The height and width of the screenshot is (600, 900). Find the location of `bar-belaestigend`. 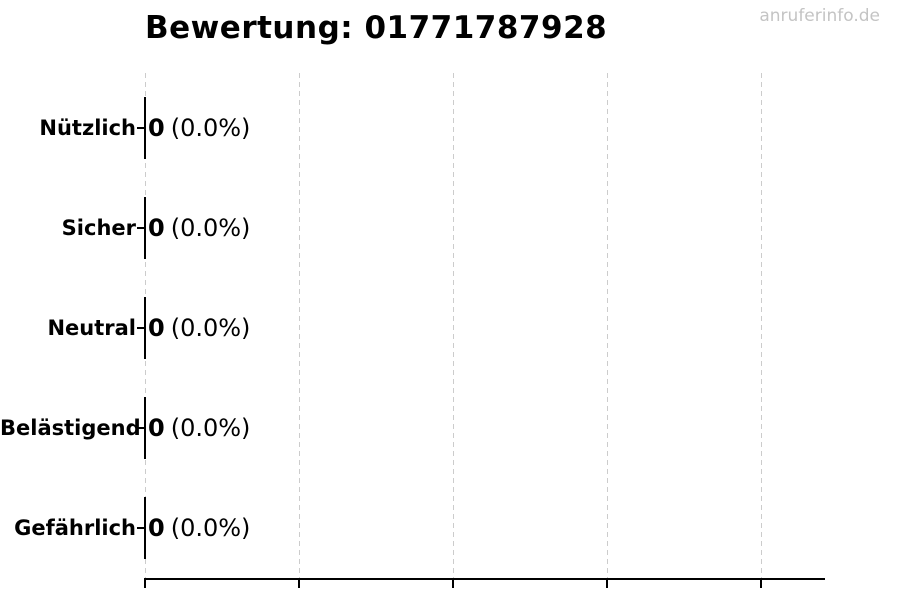

bar-belaestigend is located at coordinates (145, 428).